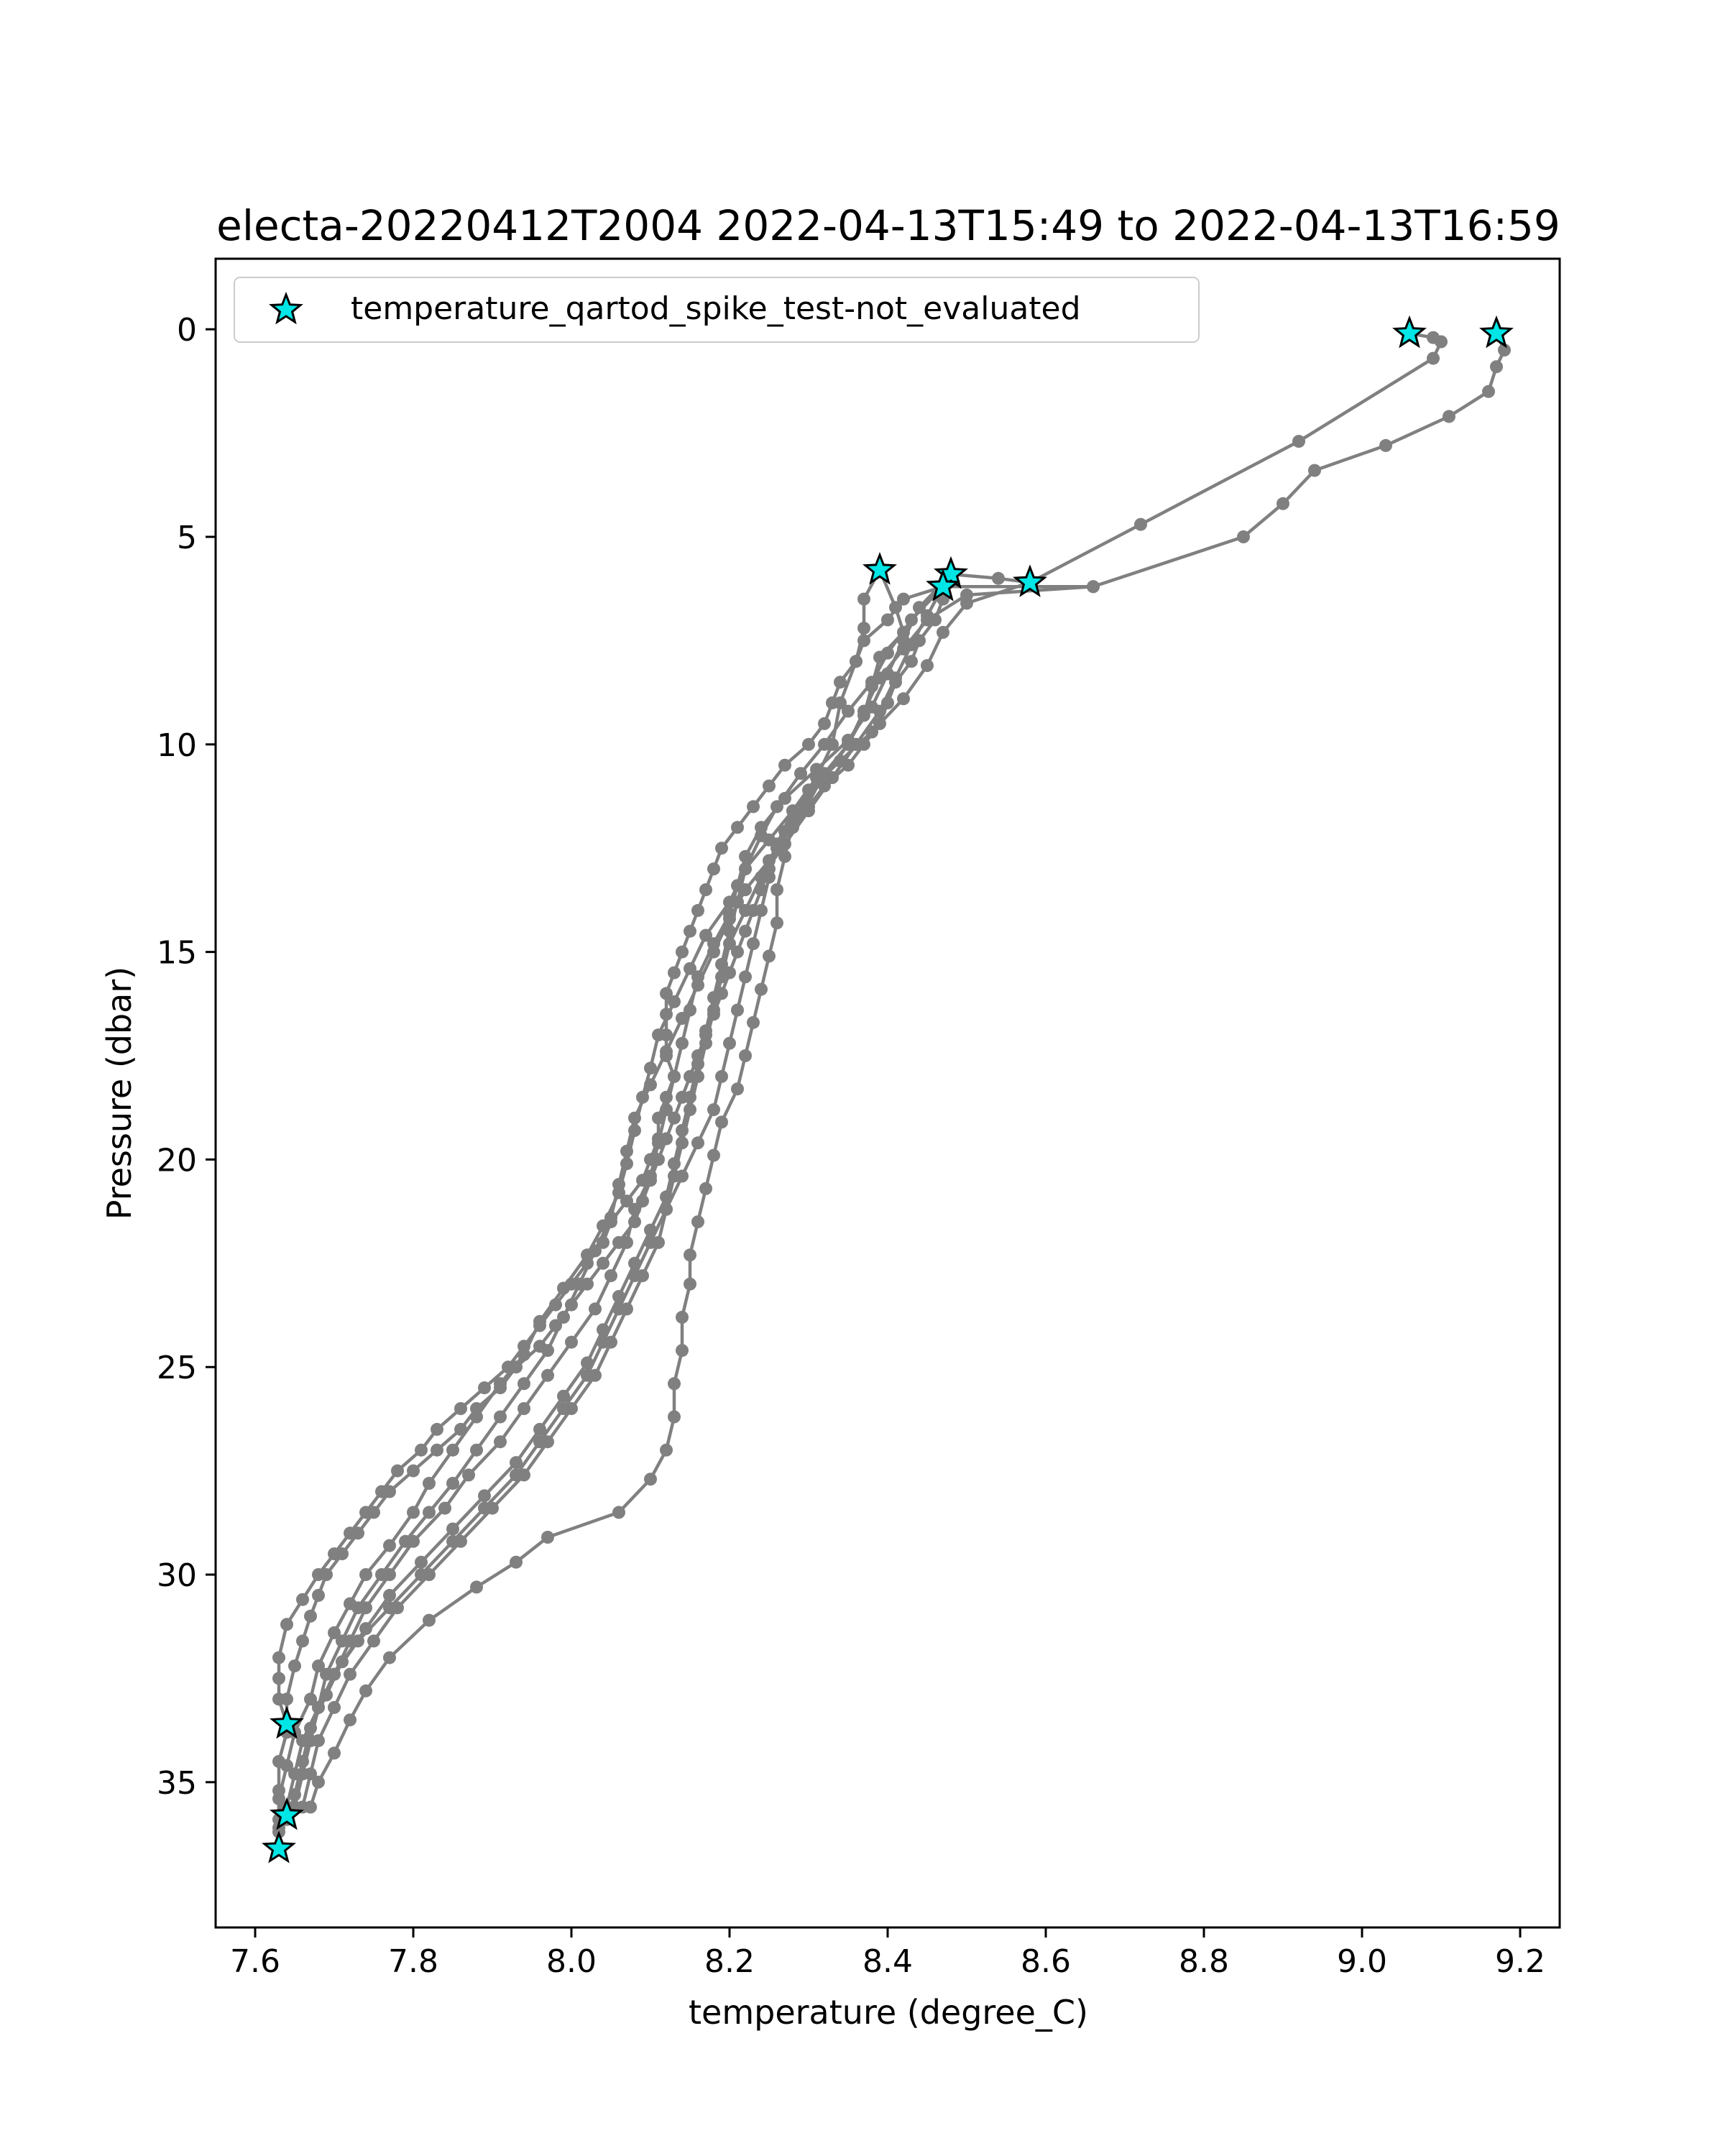 The width and height of the screenshot is (1725, 2156). What do you see at coordinates (571, 1961) in the screenshot?
I see `x-tick-label: 8.0` at bounding box center [571, 1961].